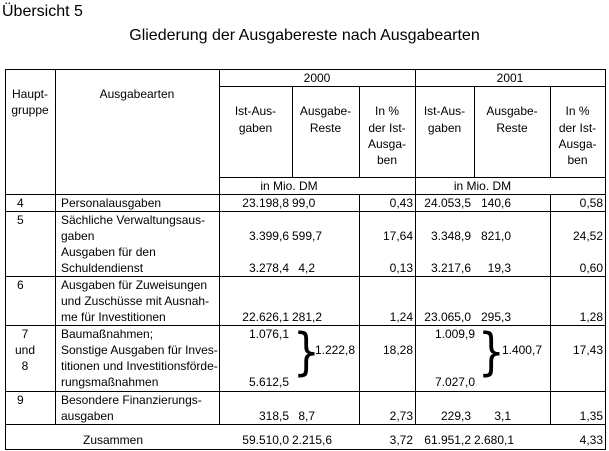 Image resolution: width=609 pixels, height=451 pixels. Describe the element at coordinates (502, 416) in the screenshot. I see `reste-2001: 3,1` at that location.